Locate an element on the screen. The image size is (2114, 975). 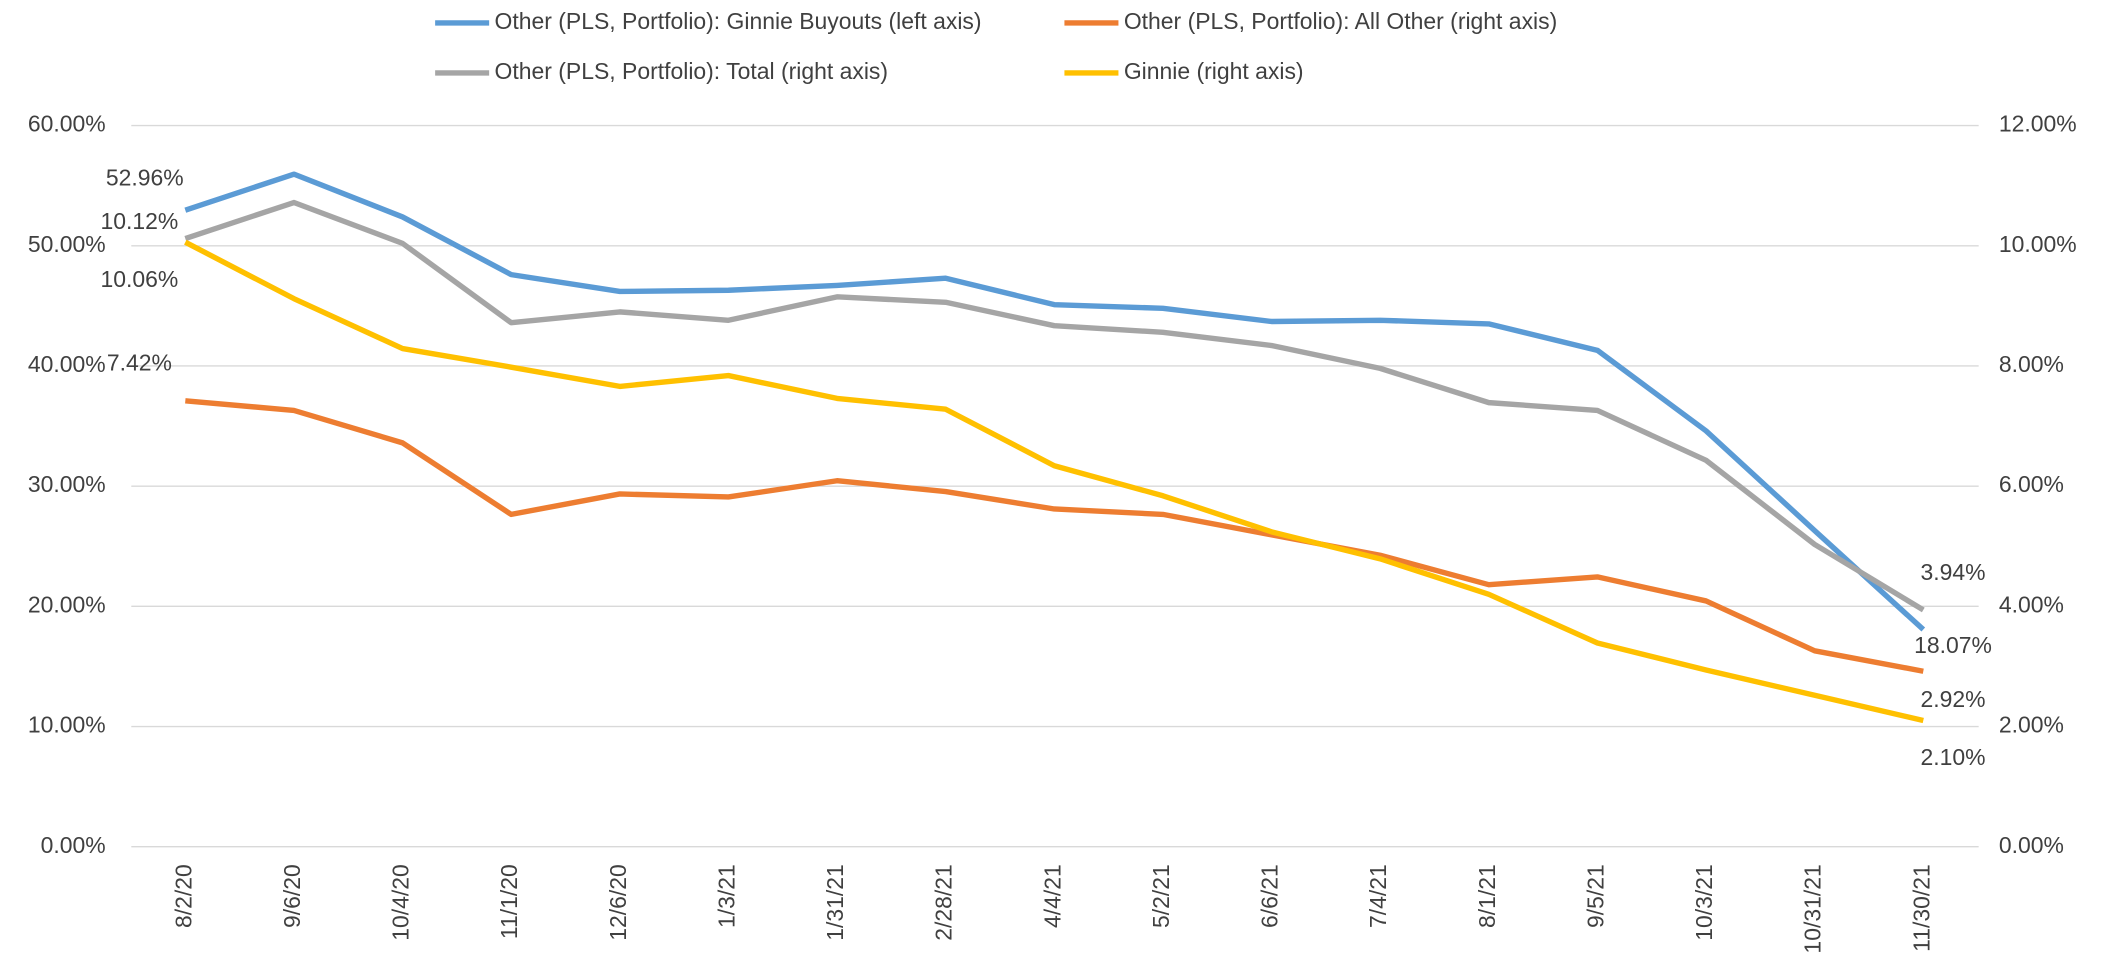
x-tick-label: 4/4/21 is located at coordinates (1052, 896).